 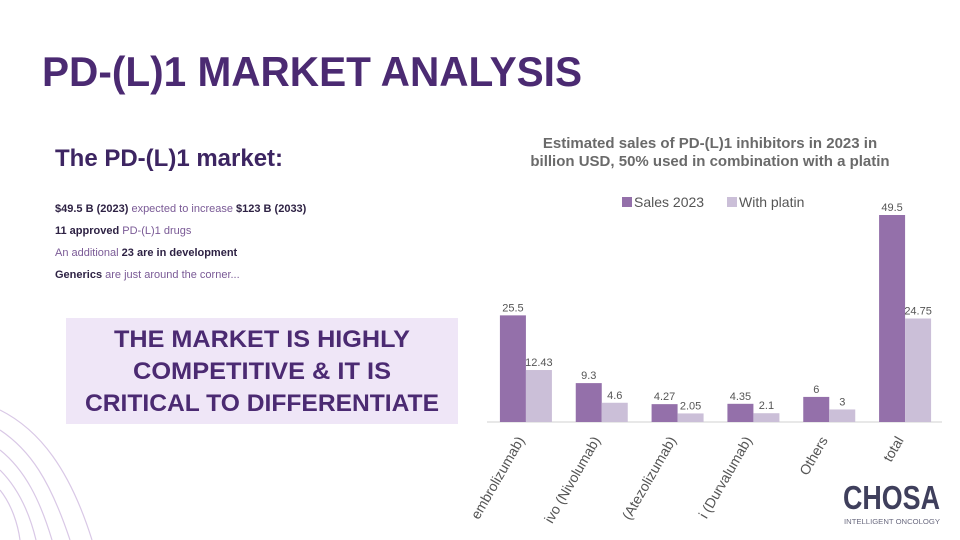 I want to click on value-label: 25.5, so click(x=512, y=308).